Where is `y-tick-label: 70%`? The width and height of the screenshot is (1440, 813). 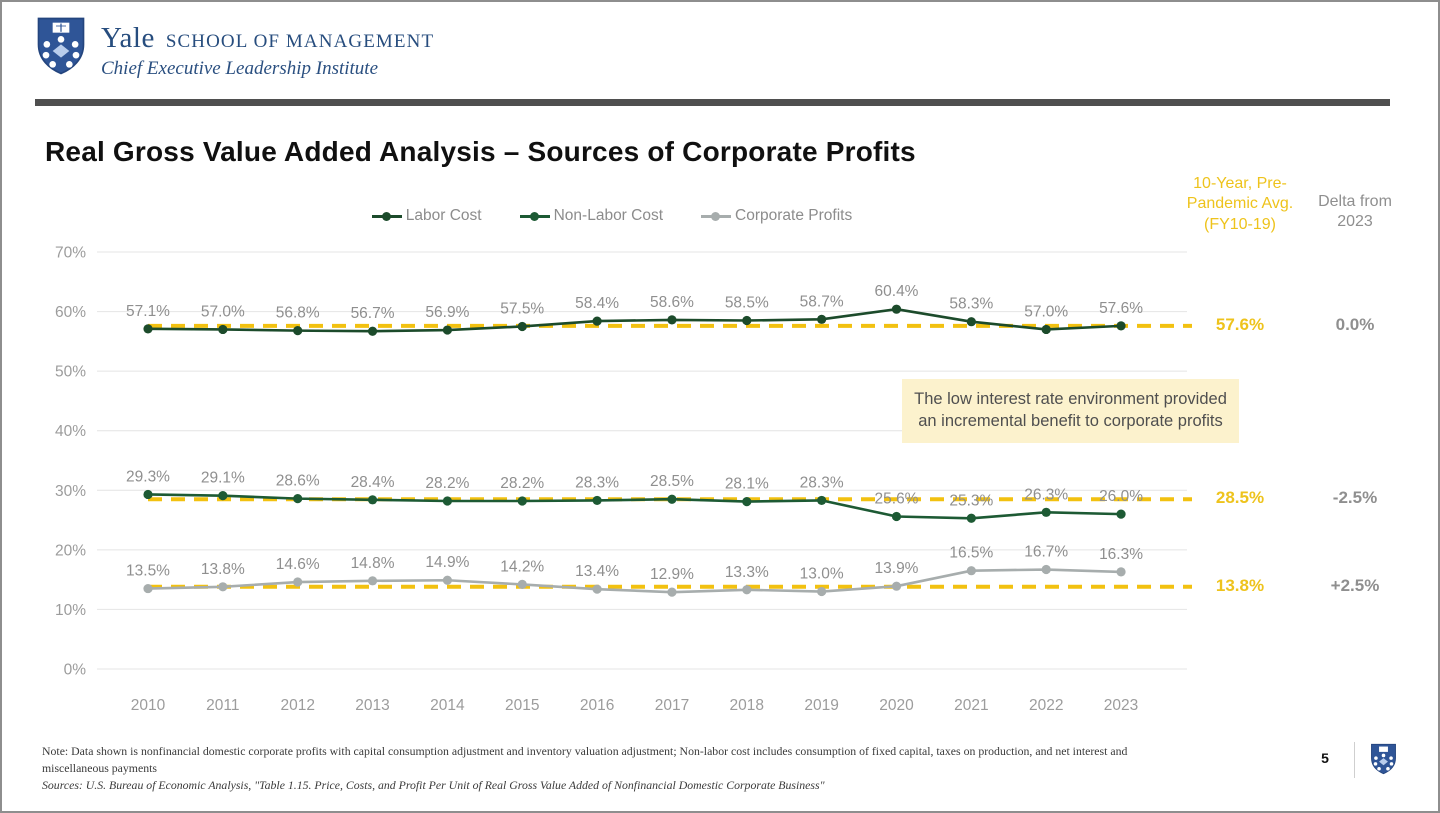
y-tick-label: 70% is located at coordinates (70, 253).